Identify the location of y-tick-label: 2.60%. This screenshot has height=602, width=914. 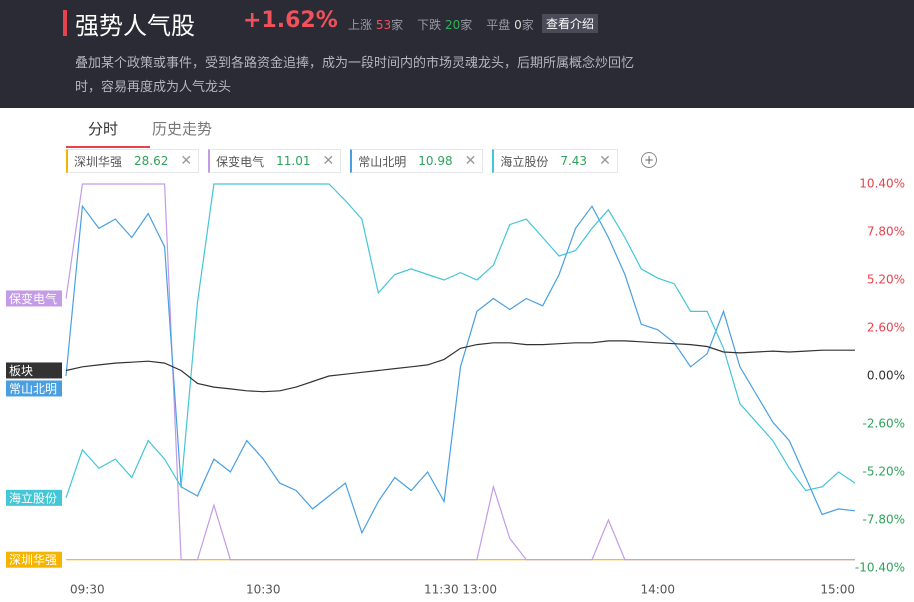
(886, 328).